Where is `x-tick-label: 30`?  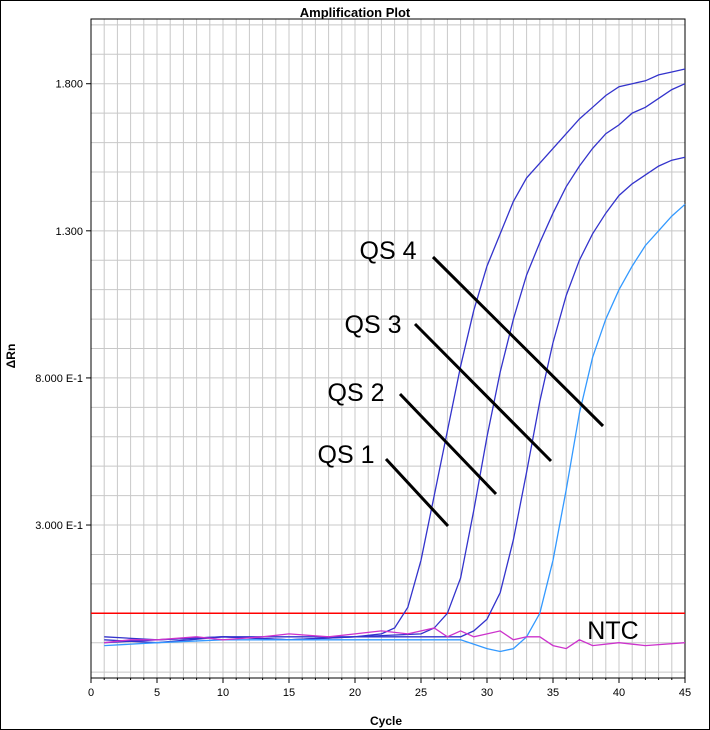
x-tick-label: 30 is located at coordinates (487, 693).